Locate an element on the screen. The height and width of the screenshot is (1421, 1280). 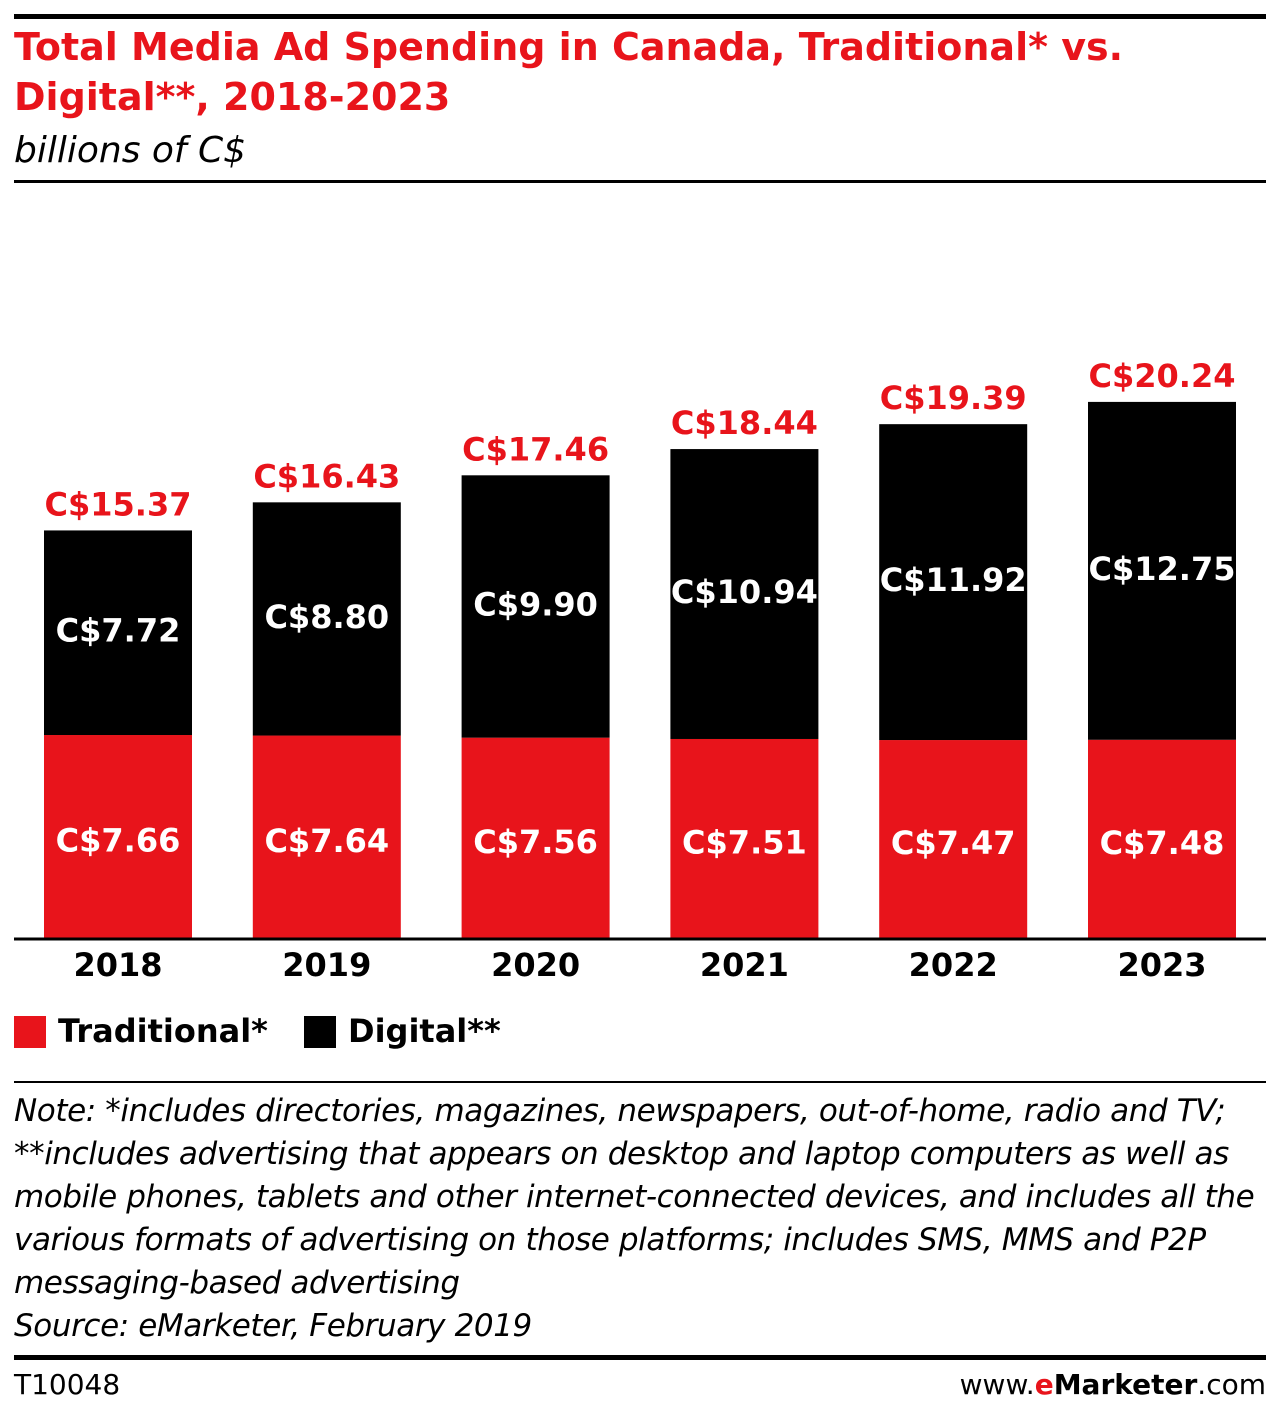
site-brand-rest: Marketer is located at coordinates (1125, 1384).